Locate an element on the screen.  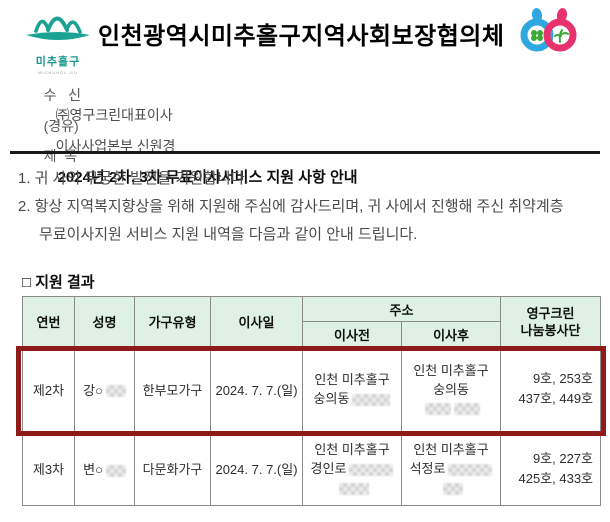
michuhol-gu-logo: 미추홀구 MICHUHOL-GU is located at coordinates (58, 40).